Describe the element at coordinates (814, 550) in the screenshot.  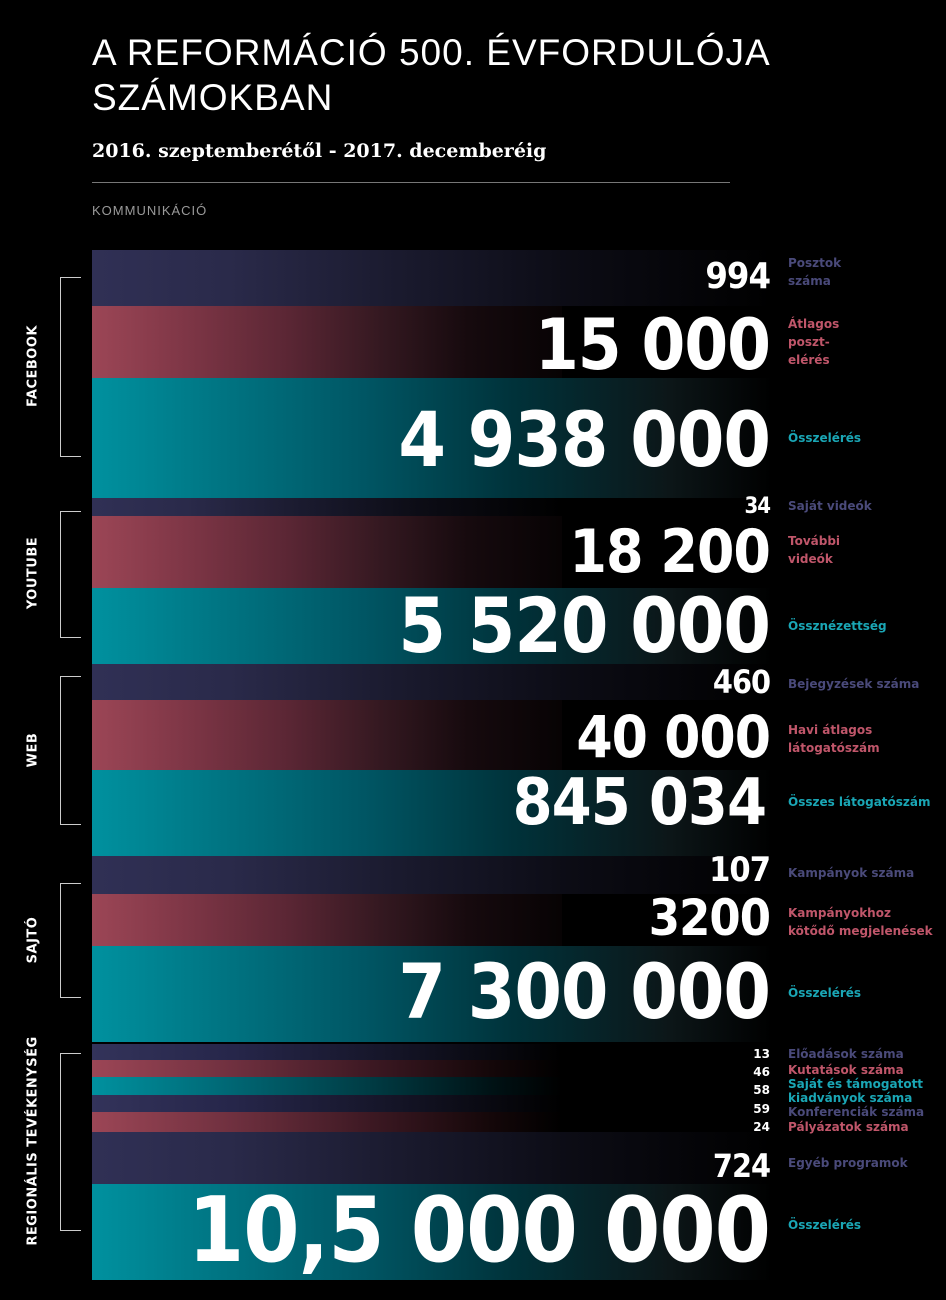
I see `youtube-more-videos-label: További videók` at that location.